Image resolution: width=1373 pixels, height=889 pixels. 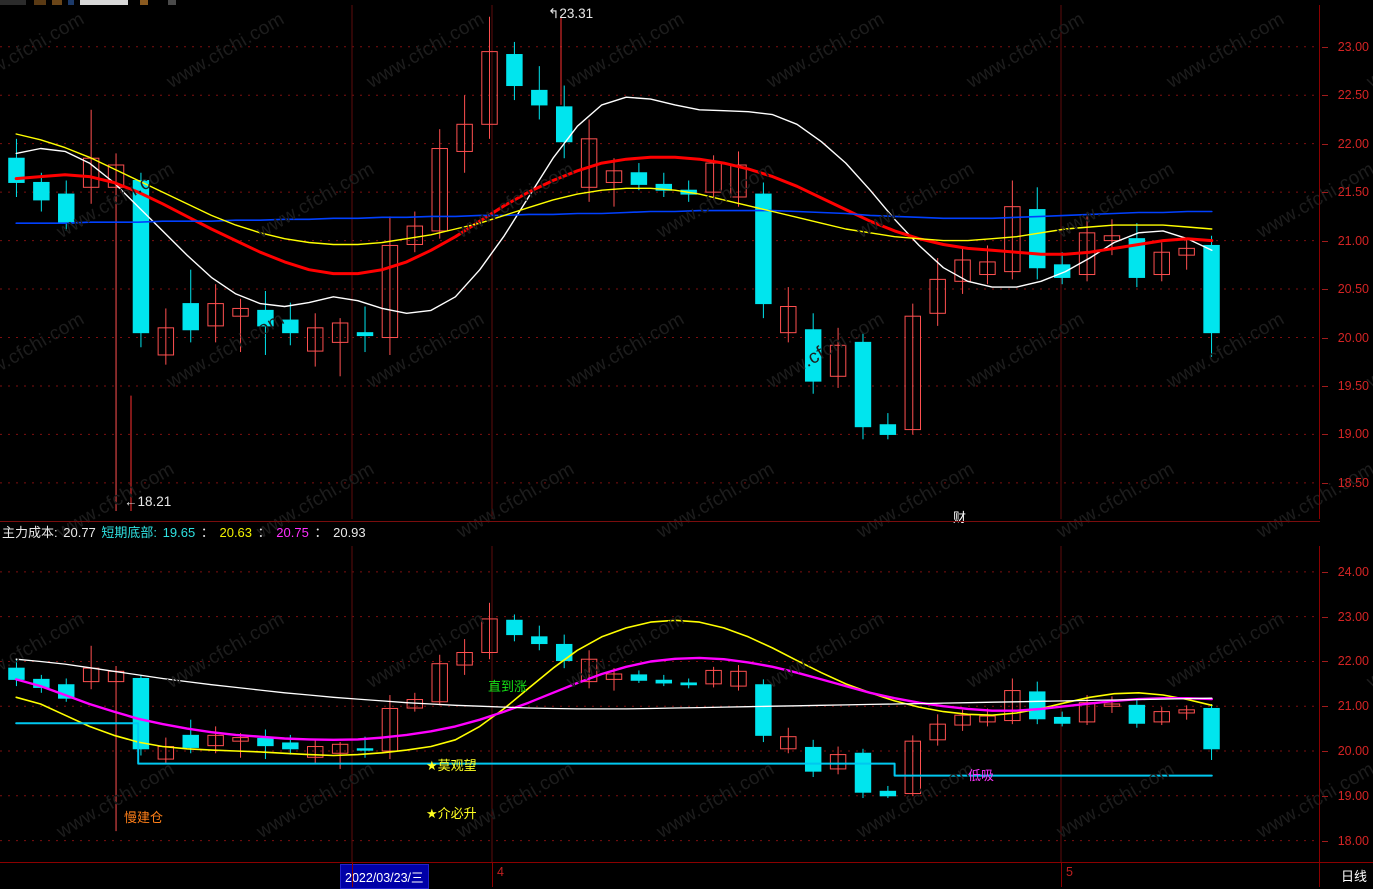 What do you see at coordinates (154, 501) in the screenshot?
I see `low-price-value: 18.21` at bounding box center [154, 501].